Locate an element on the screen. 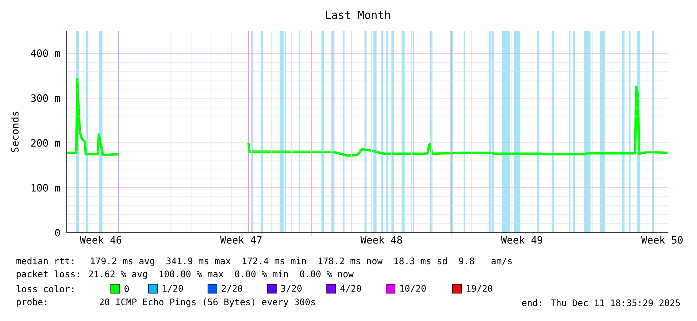  y-tick-label: 300 m is located at coordinates (45, 98).